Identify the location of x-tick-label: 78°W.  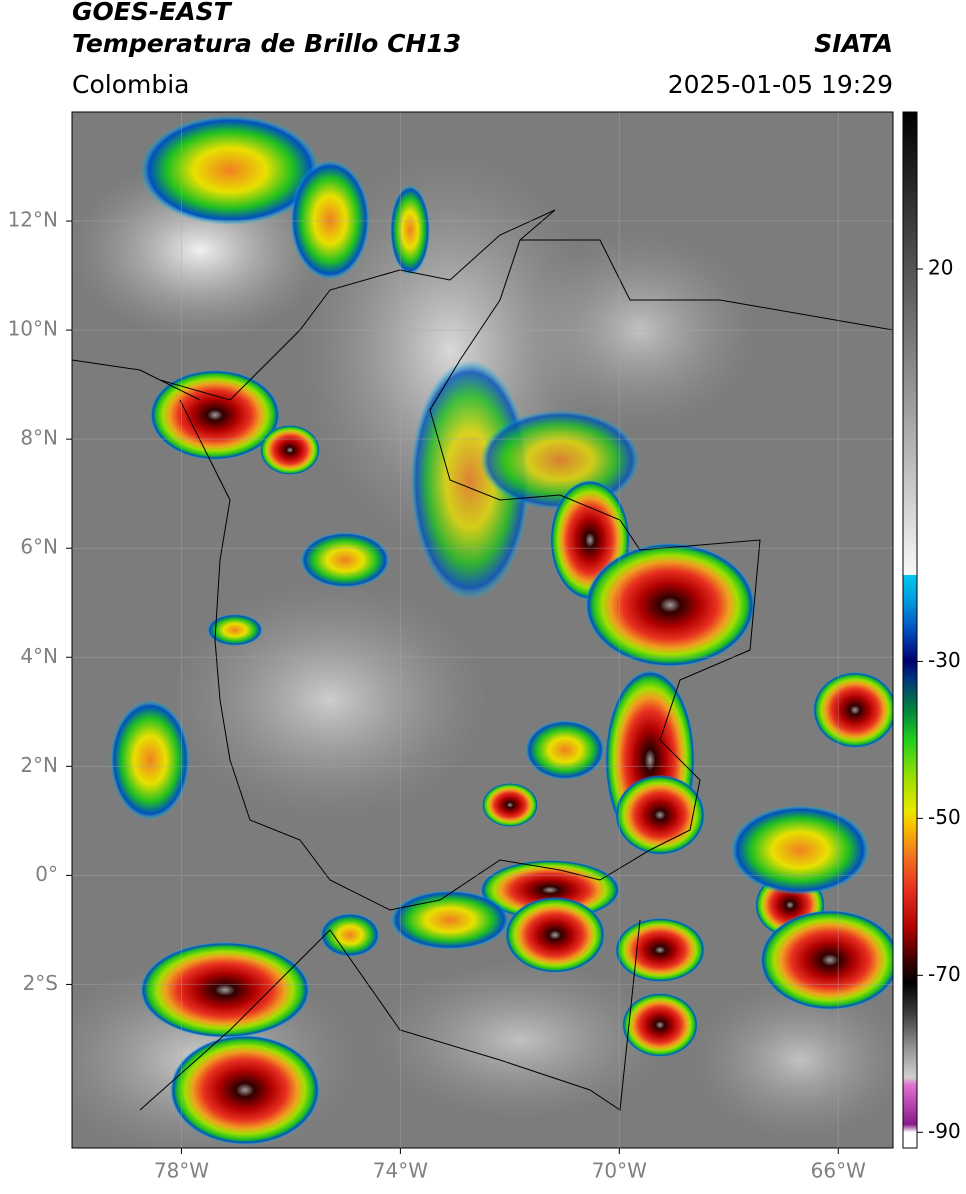
(181, 1171).